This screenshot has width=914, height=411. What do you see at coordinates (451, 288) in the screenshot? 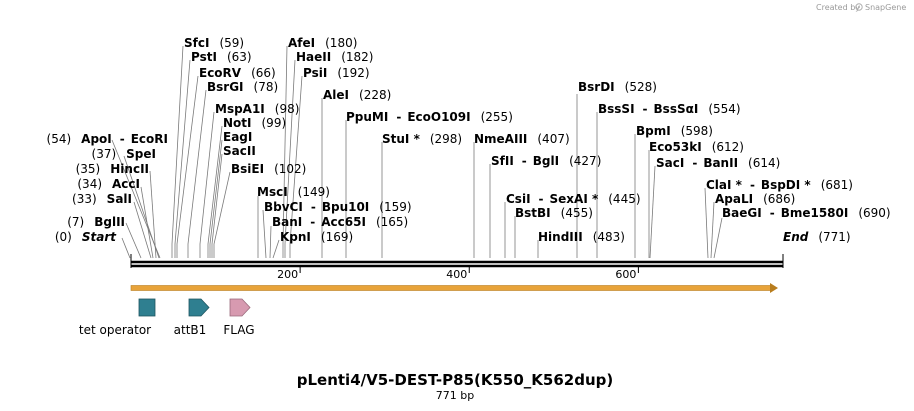
I see `orf-bar` at bounding box center [451, 288].